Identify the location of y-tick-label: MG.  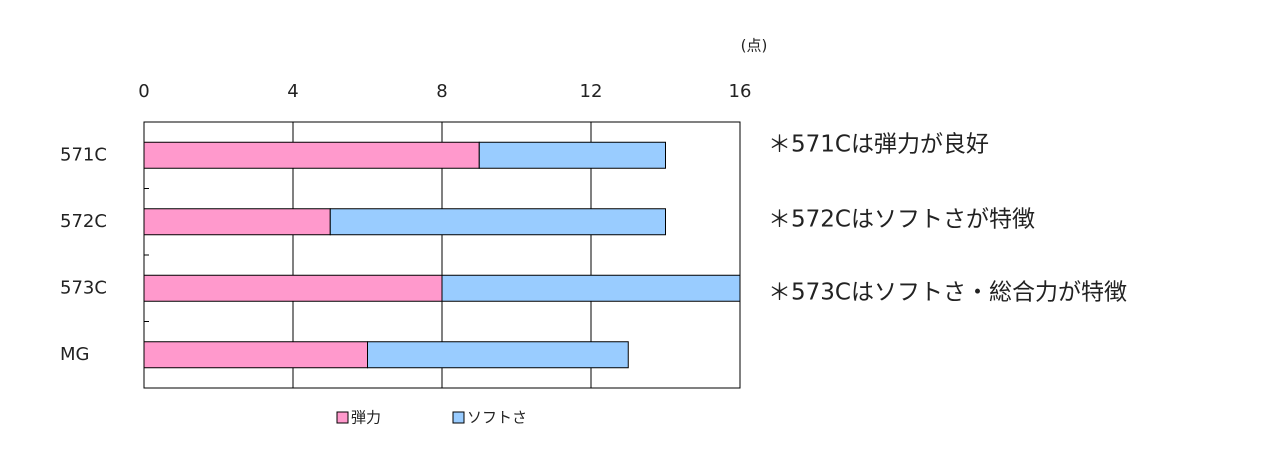
(74, 354).